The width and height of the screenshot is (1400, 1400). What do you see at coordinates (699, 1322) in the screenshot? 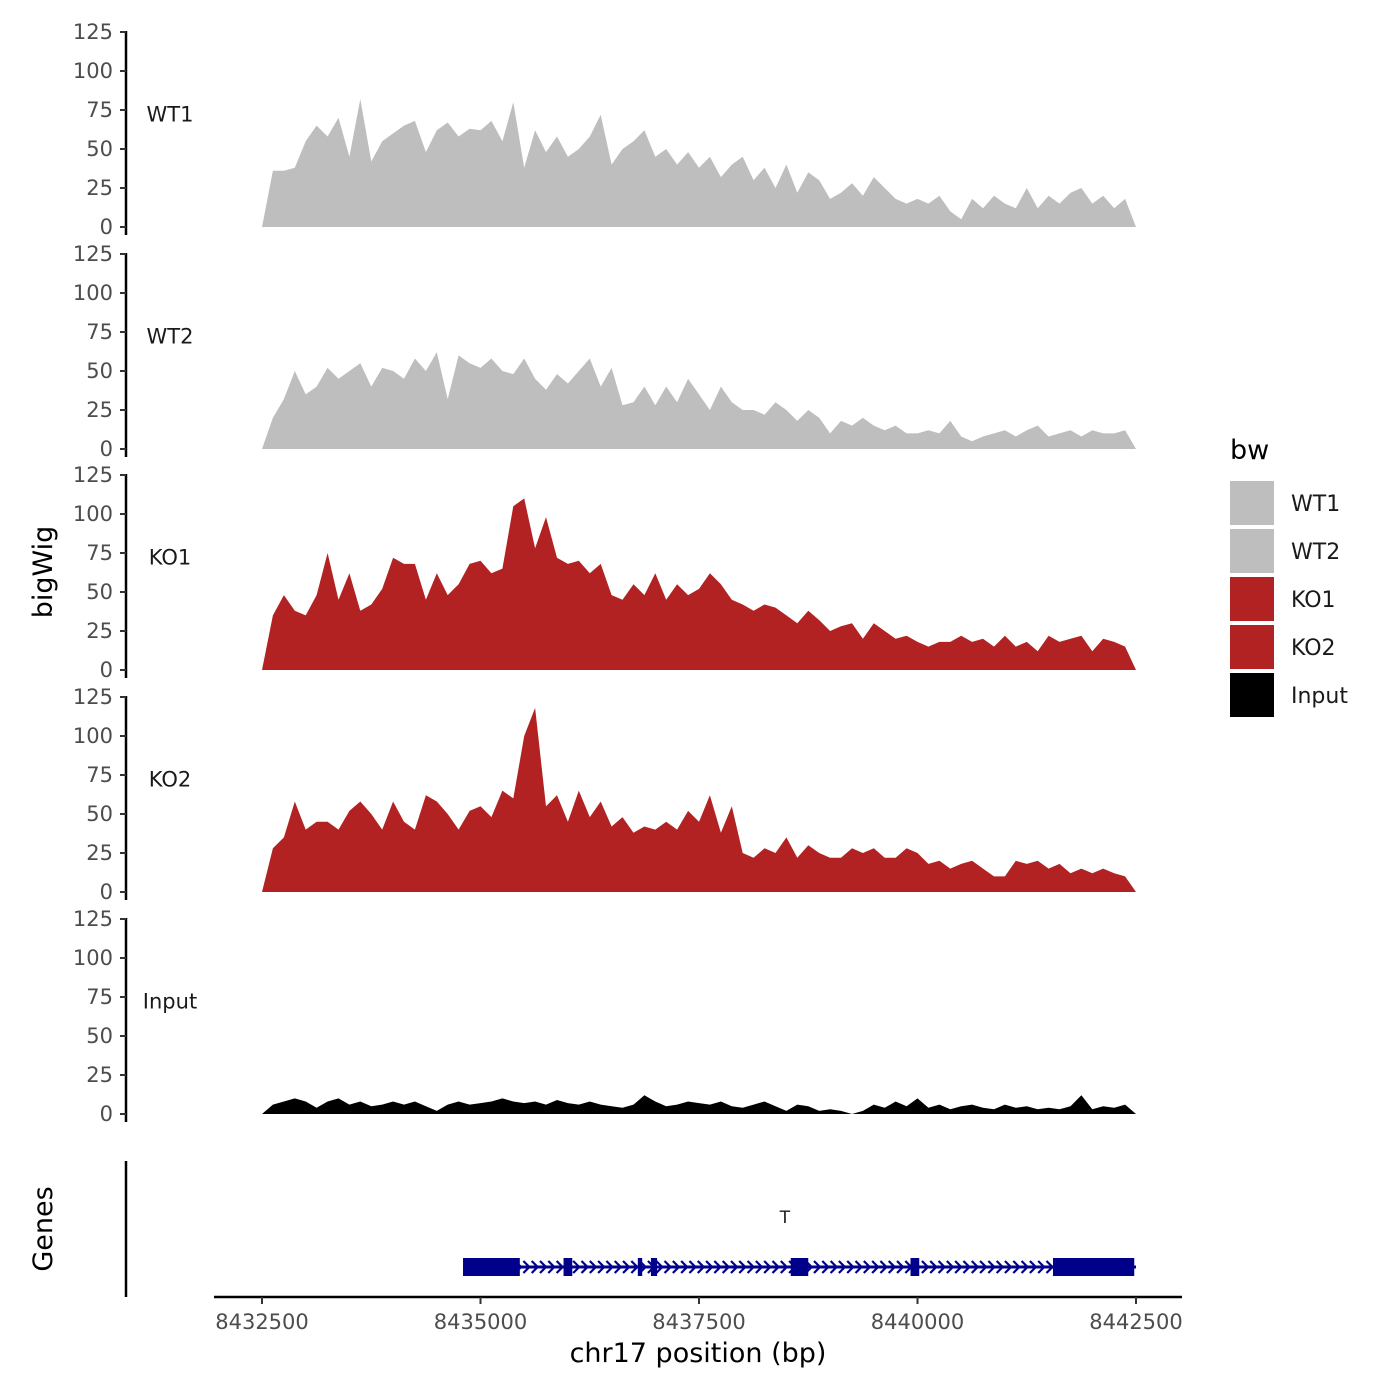
I see `x-tick-label: 8437500` at bounding box center [699, 1322].